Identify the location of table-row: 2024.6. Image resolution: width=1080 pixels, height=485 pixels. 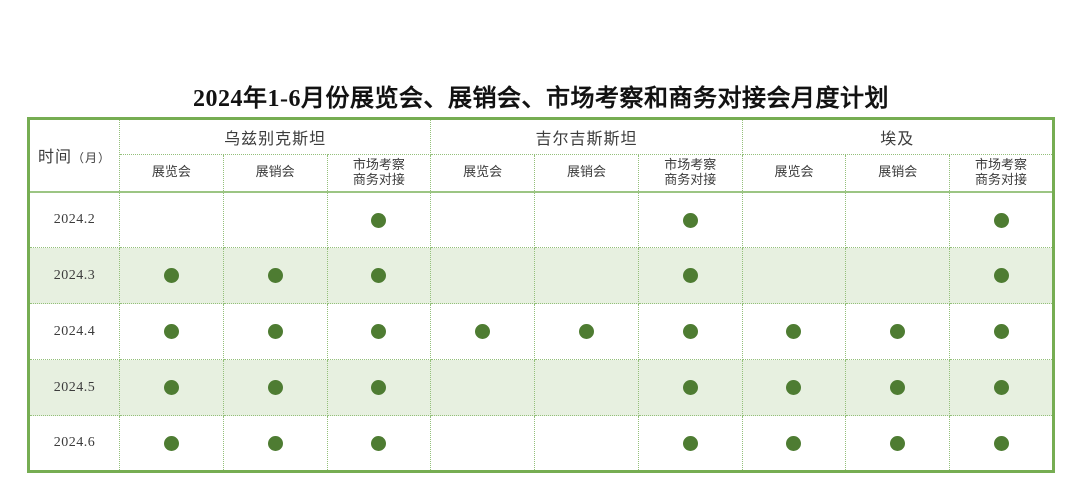
(541, 443).